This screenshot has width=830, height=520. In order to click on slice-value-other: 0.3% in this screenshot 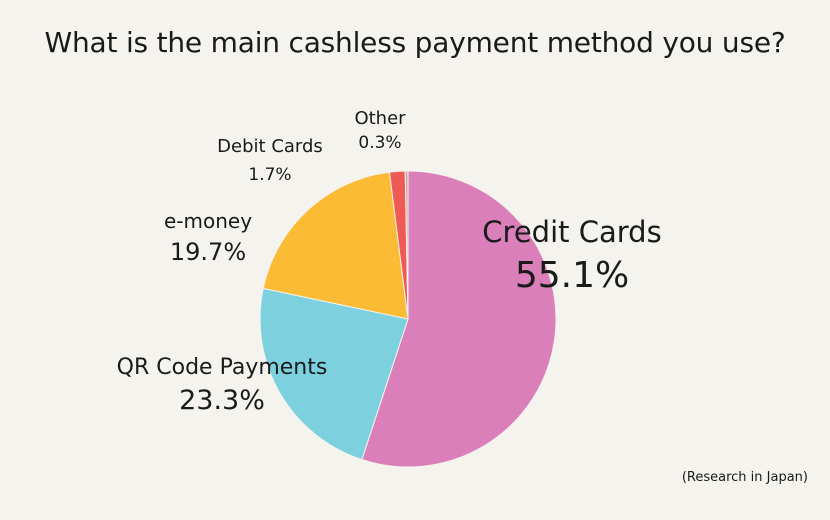, I will do `click(379, 143)`.